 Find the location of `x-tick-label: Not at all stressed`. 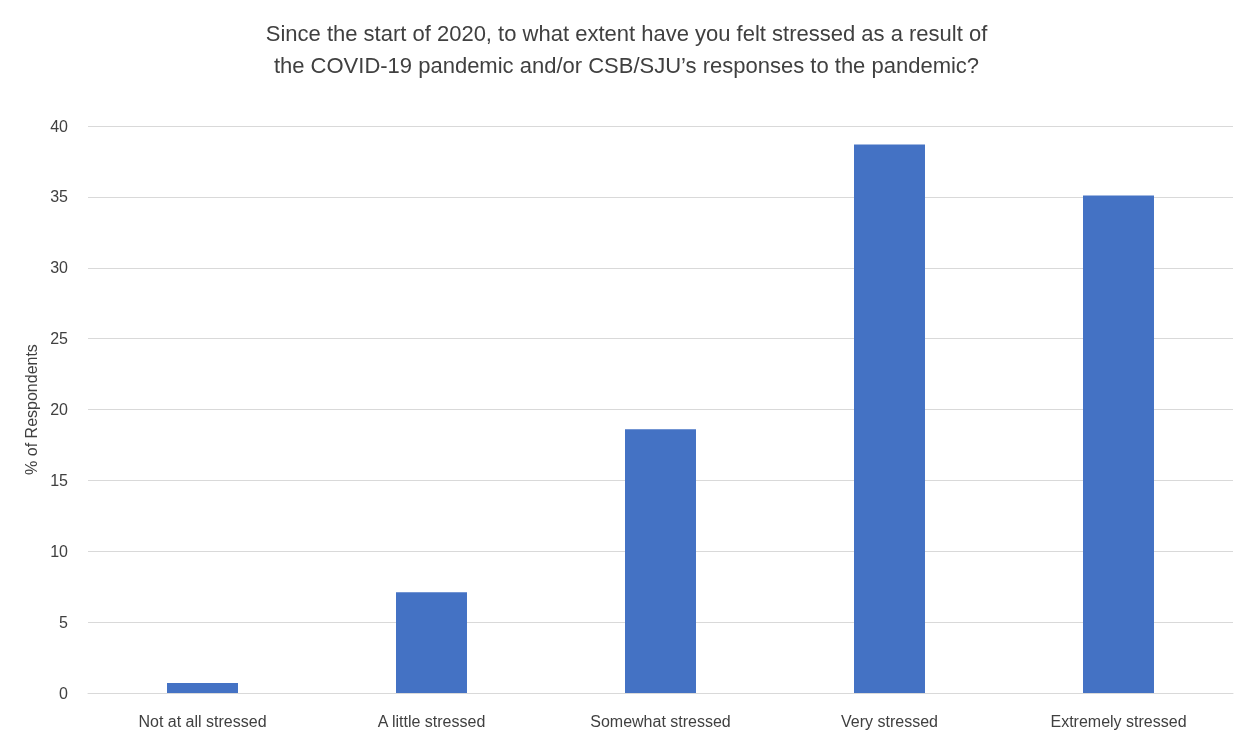

x-tick-label: Not at all stressed is located at coordinates (202, 721).